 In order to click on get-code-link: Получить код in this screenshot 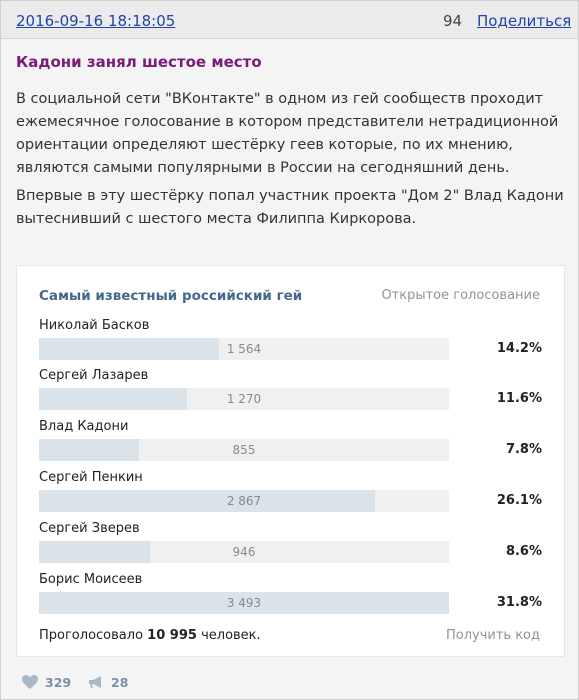, I will do `click(492, 635)`.